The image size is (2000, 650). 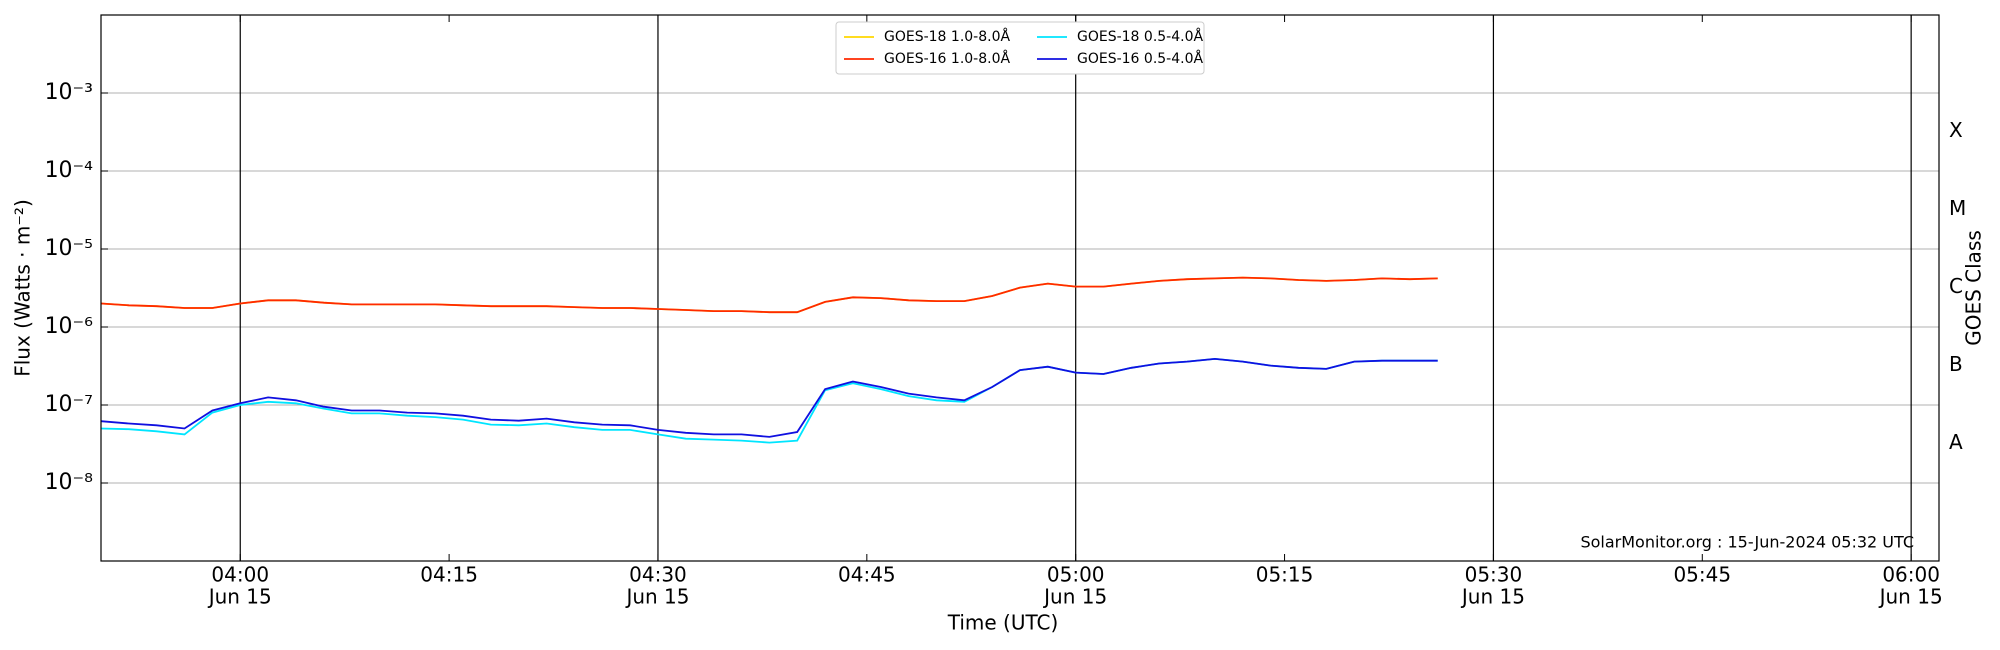 What do you see at coordinates (1140, 58) in the screenshot?
I see `legend-label: GOES-16 0.5-4.0Å` at bounding box center [1140, 58].